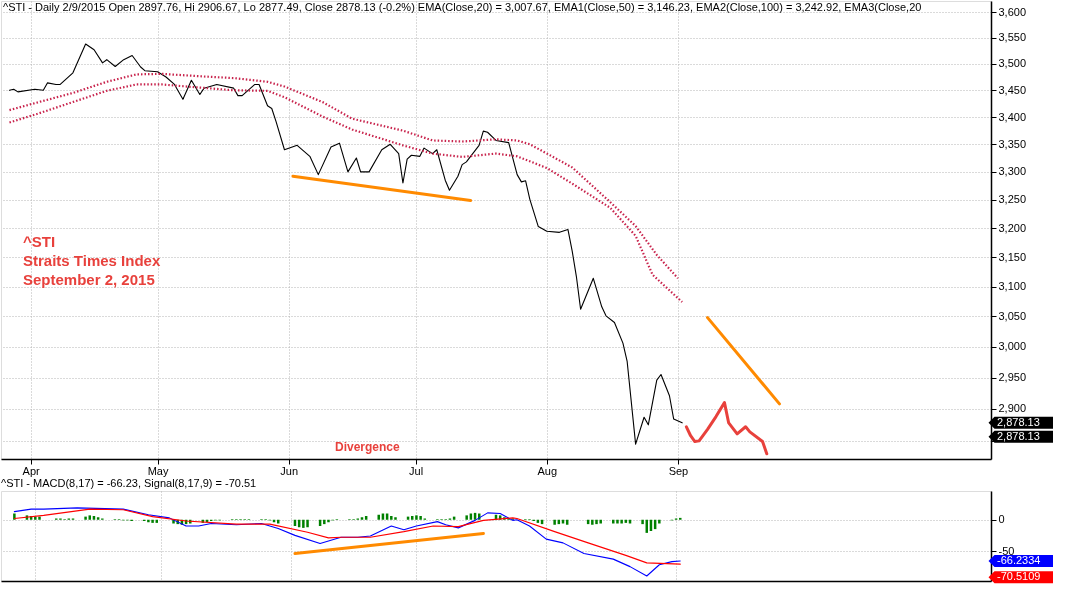 The width and height of the screenshot is (1083, 601). Describe the element at coordinates (1012, 286) in the screenshot. I see `y-tick-label: 3,100` at that location.